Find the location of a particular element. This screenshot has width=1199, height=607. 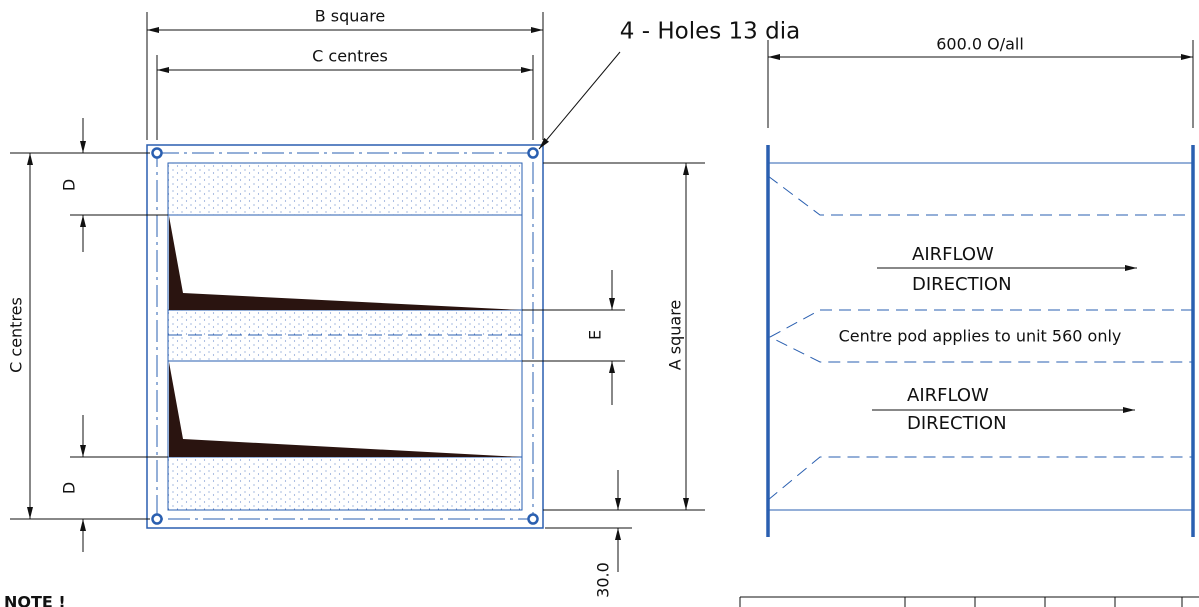

note: NOTE ! is located at coordinates (35, 600).